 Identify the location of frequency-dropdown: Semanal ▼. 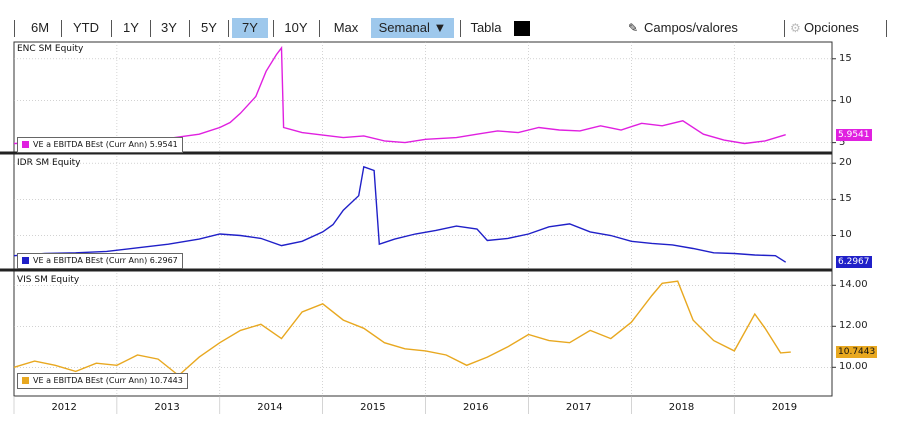
(412, 28).